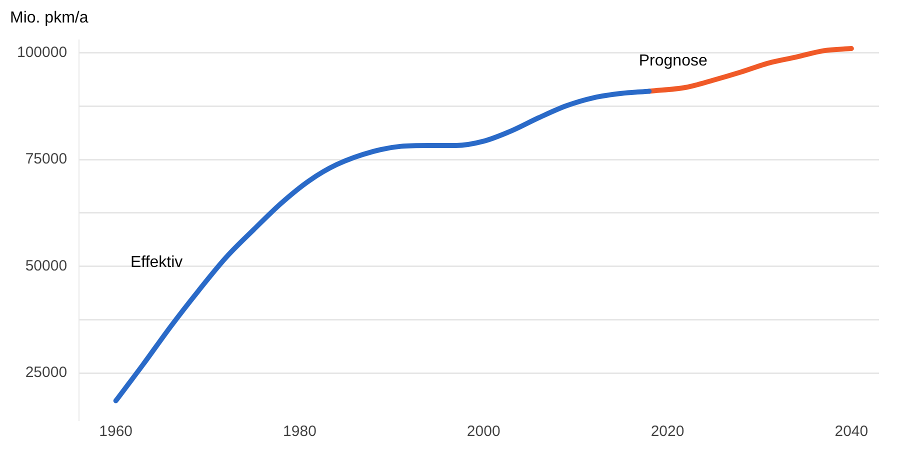  I want to click on y-axis-title: Mio. pkm/a, so click(49, 17).